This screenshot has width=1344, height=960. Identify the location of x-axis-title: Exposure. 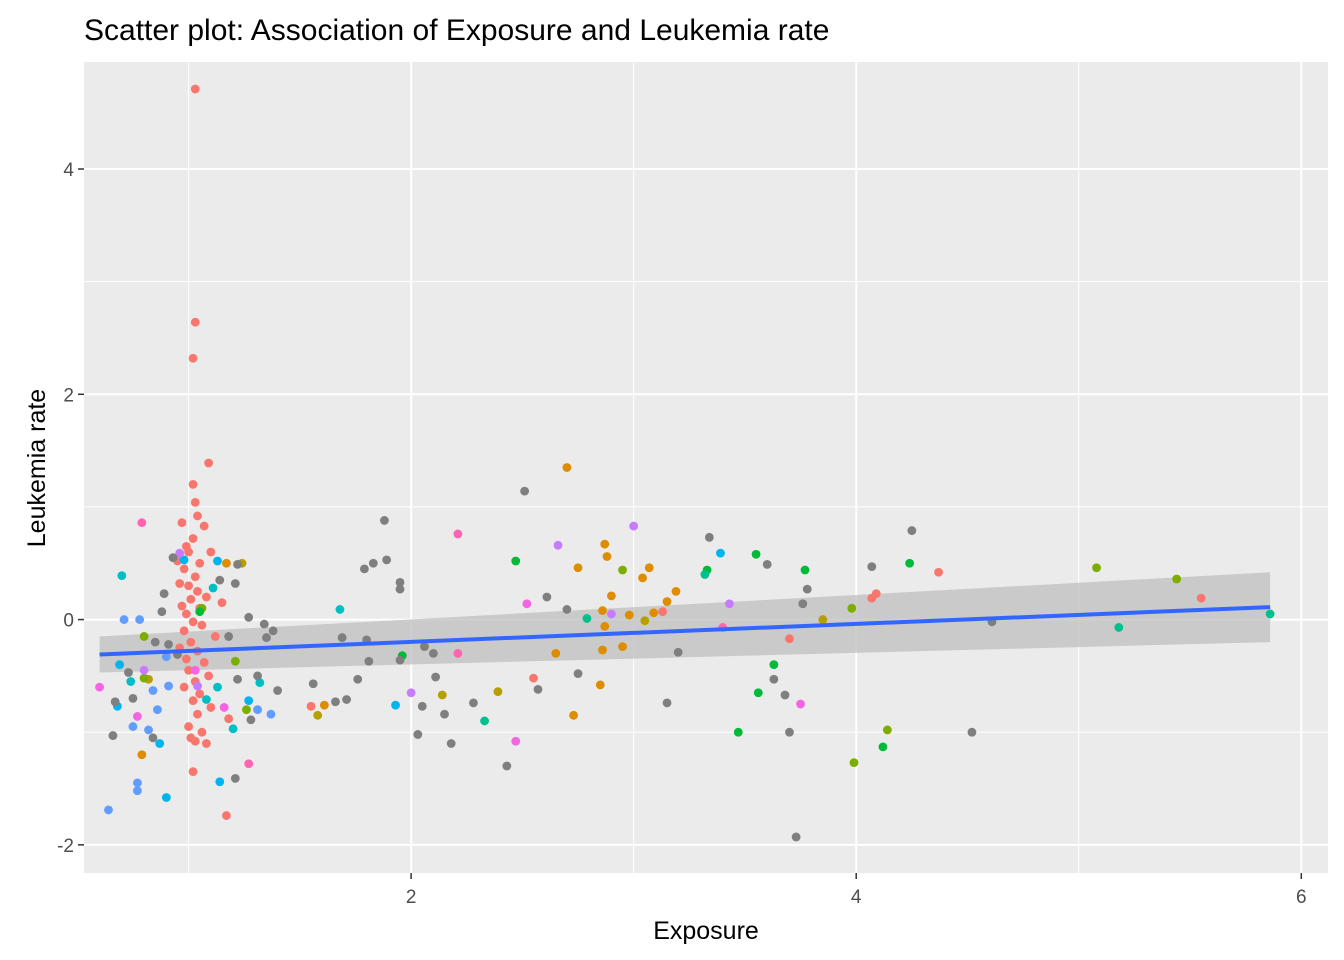
(706, 931).